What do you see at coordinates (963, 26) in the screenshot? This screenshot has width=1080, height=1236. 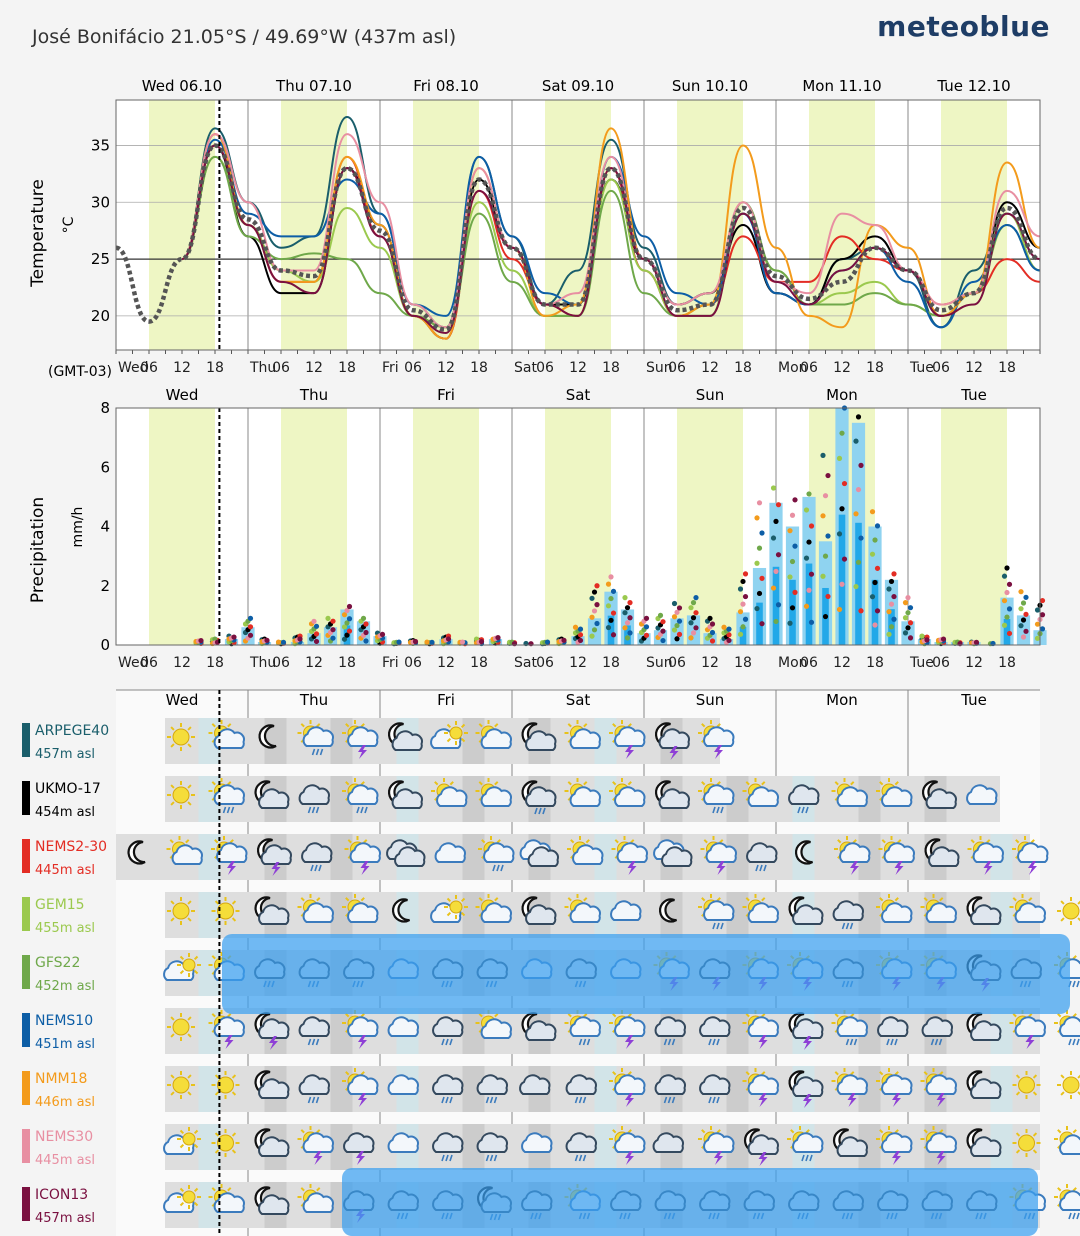 I see `meteoblue-logo: meteoblue` at bounding box center [963, 26].